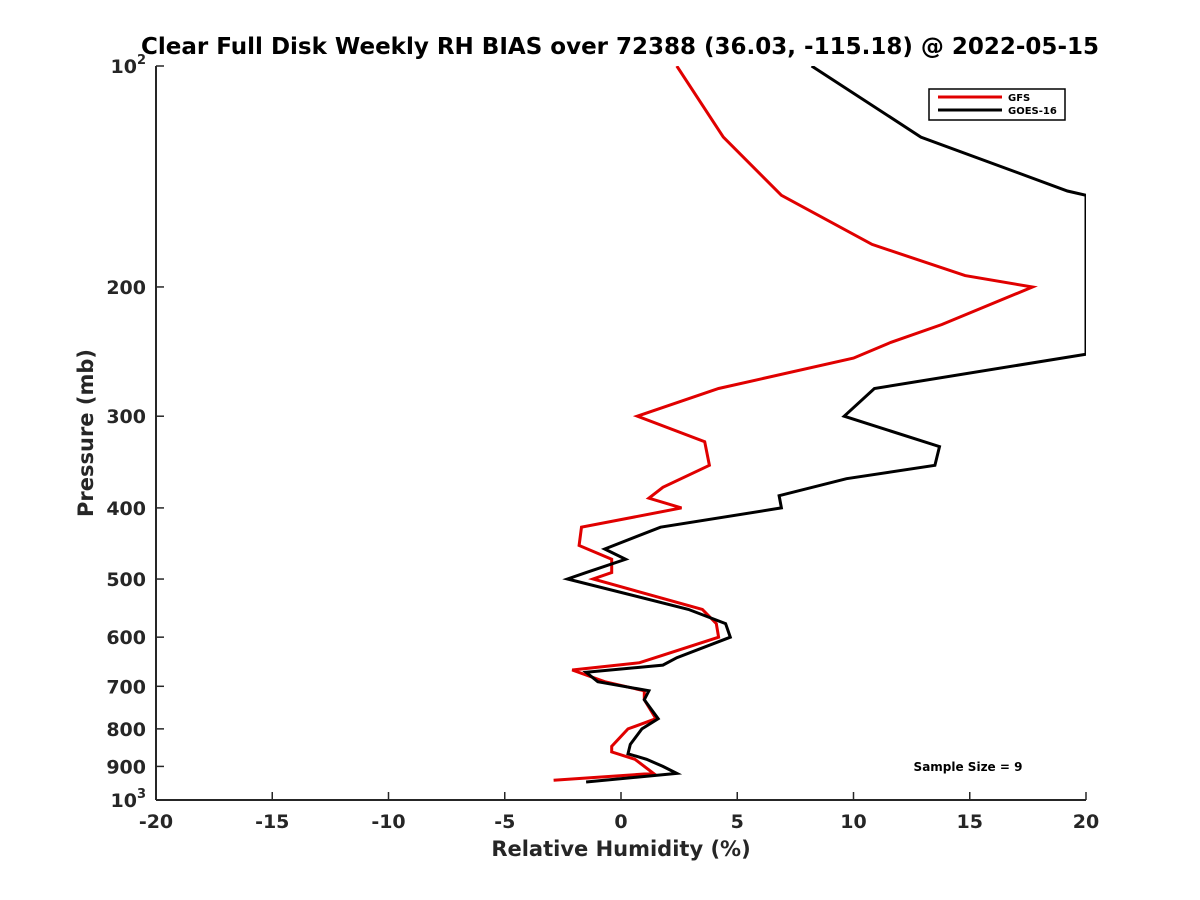 The height and width of the screenshot is (900, 1200). What do you see at coordinates (620, 822) in the screenshot?
I see `x-tick-label: 0` at bounding box center [620, 822].